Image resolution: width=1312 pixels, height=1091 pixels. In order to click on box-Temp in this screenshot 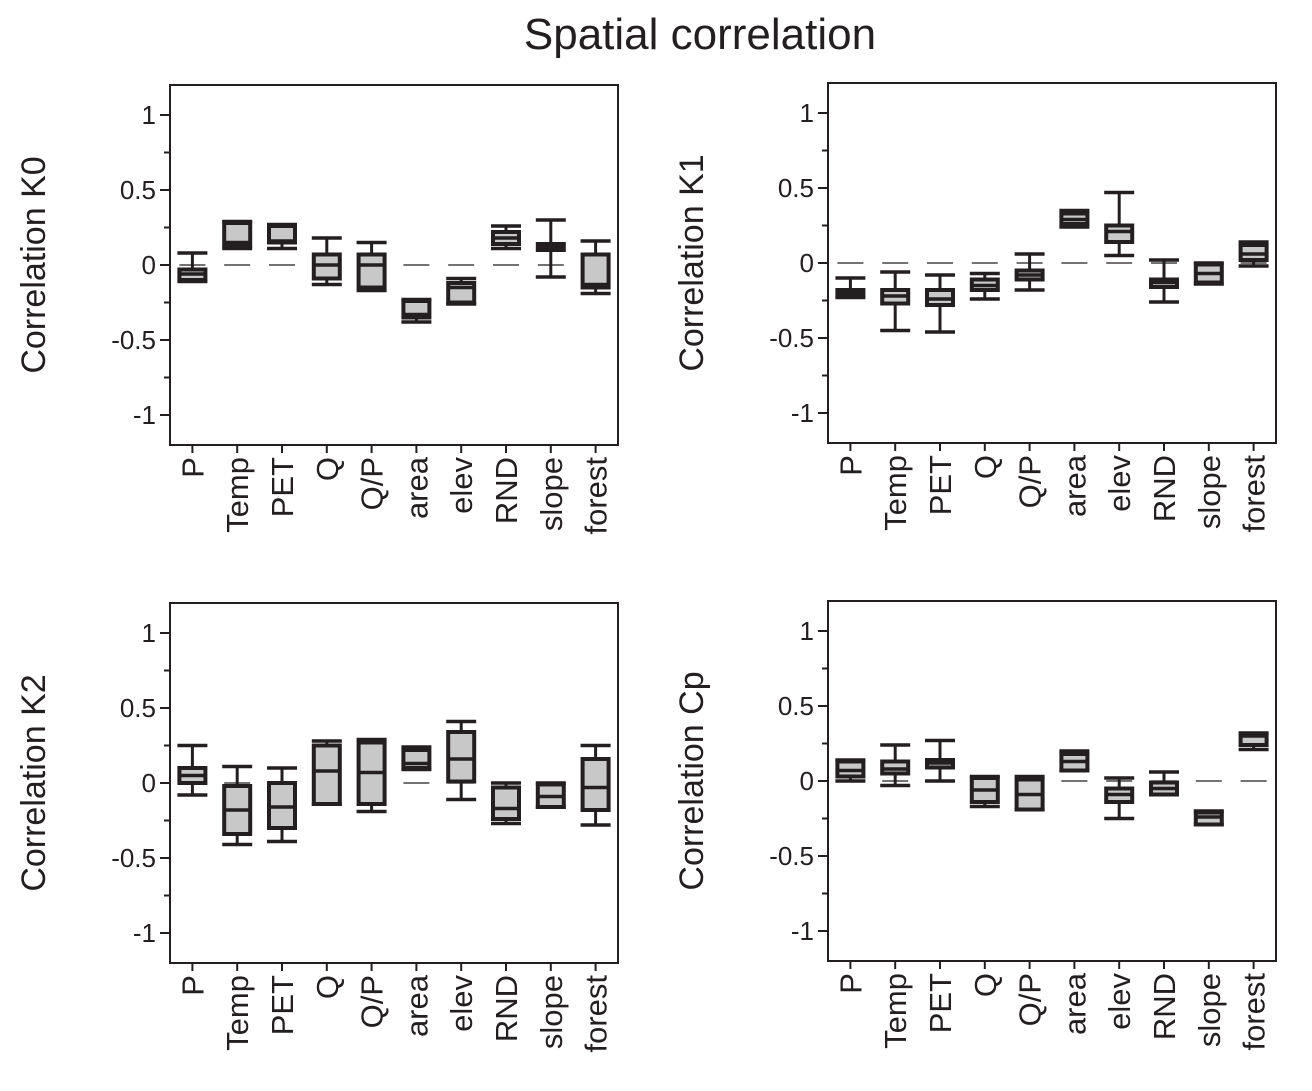, I will do `click(895, 301)`.